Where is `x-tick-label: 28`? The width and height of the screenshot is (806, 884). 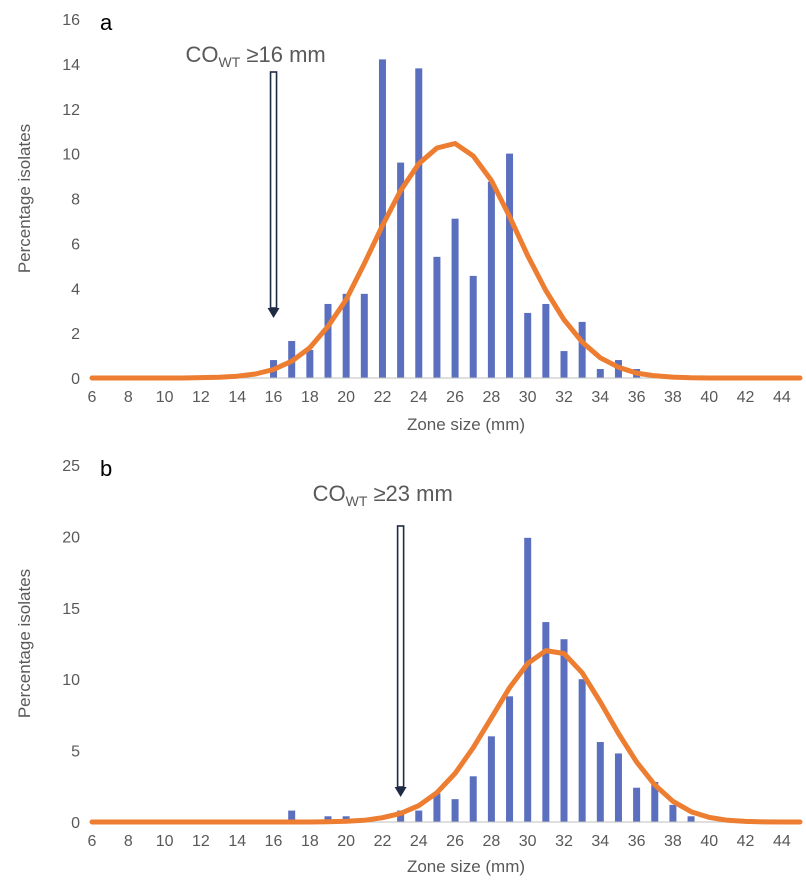 x-tick-label: 28 is located at coordinates (491, 397).